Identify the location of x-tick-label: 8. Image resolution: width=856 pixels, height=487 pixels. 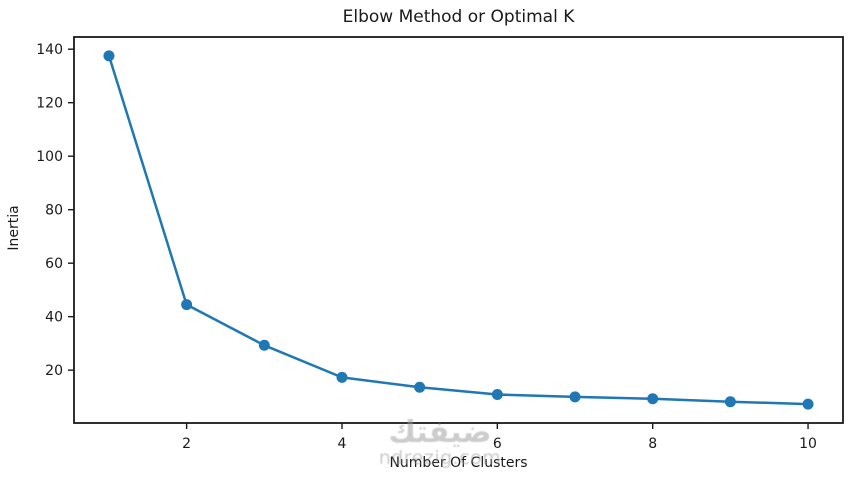
(652, 444).